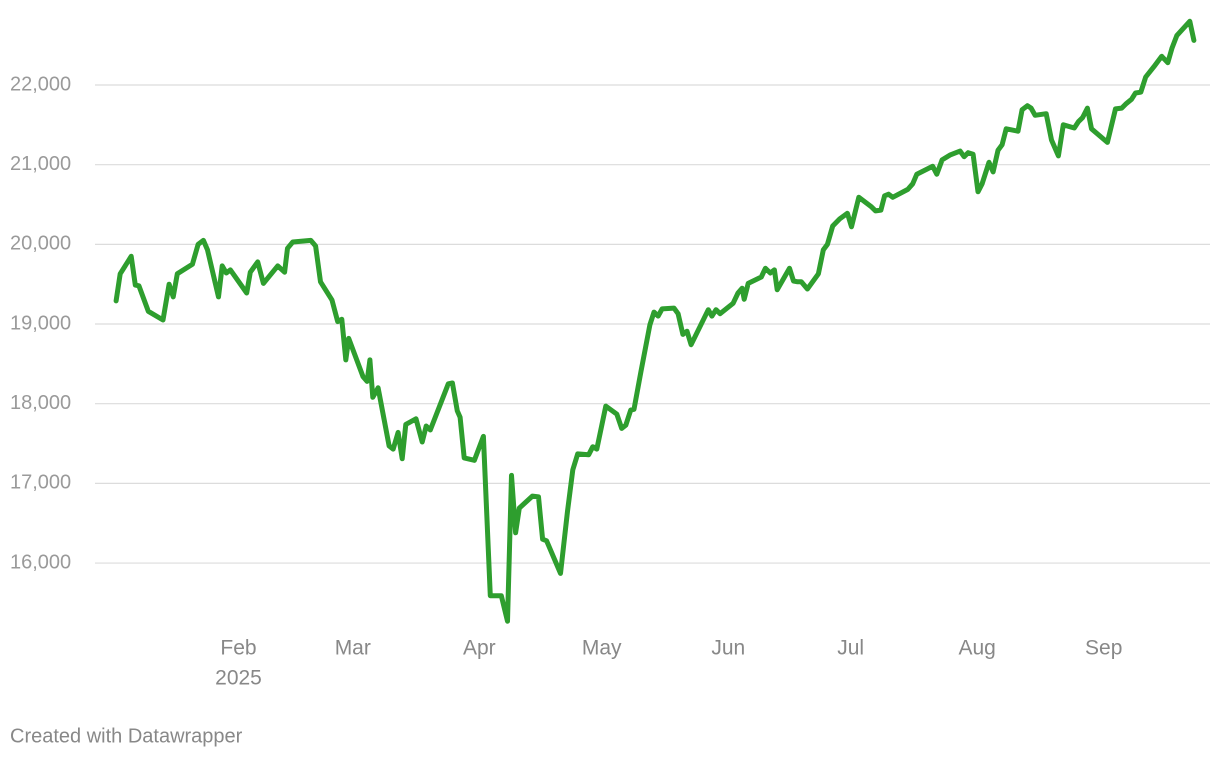 This screenshot has height=760, width=1220. Describe the element at coordinates (977, 648) in the screenshot. I see `x-tick-label: Aug` at that location.